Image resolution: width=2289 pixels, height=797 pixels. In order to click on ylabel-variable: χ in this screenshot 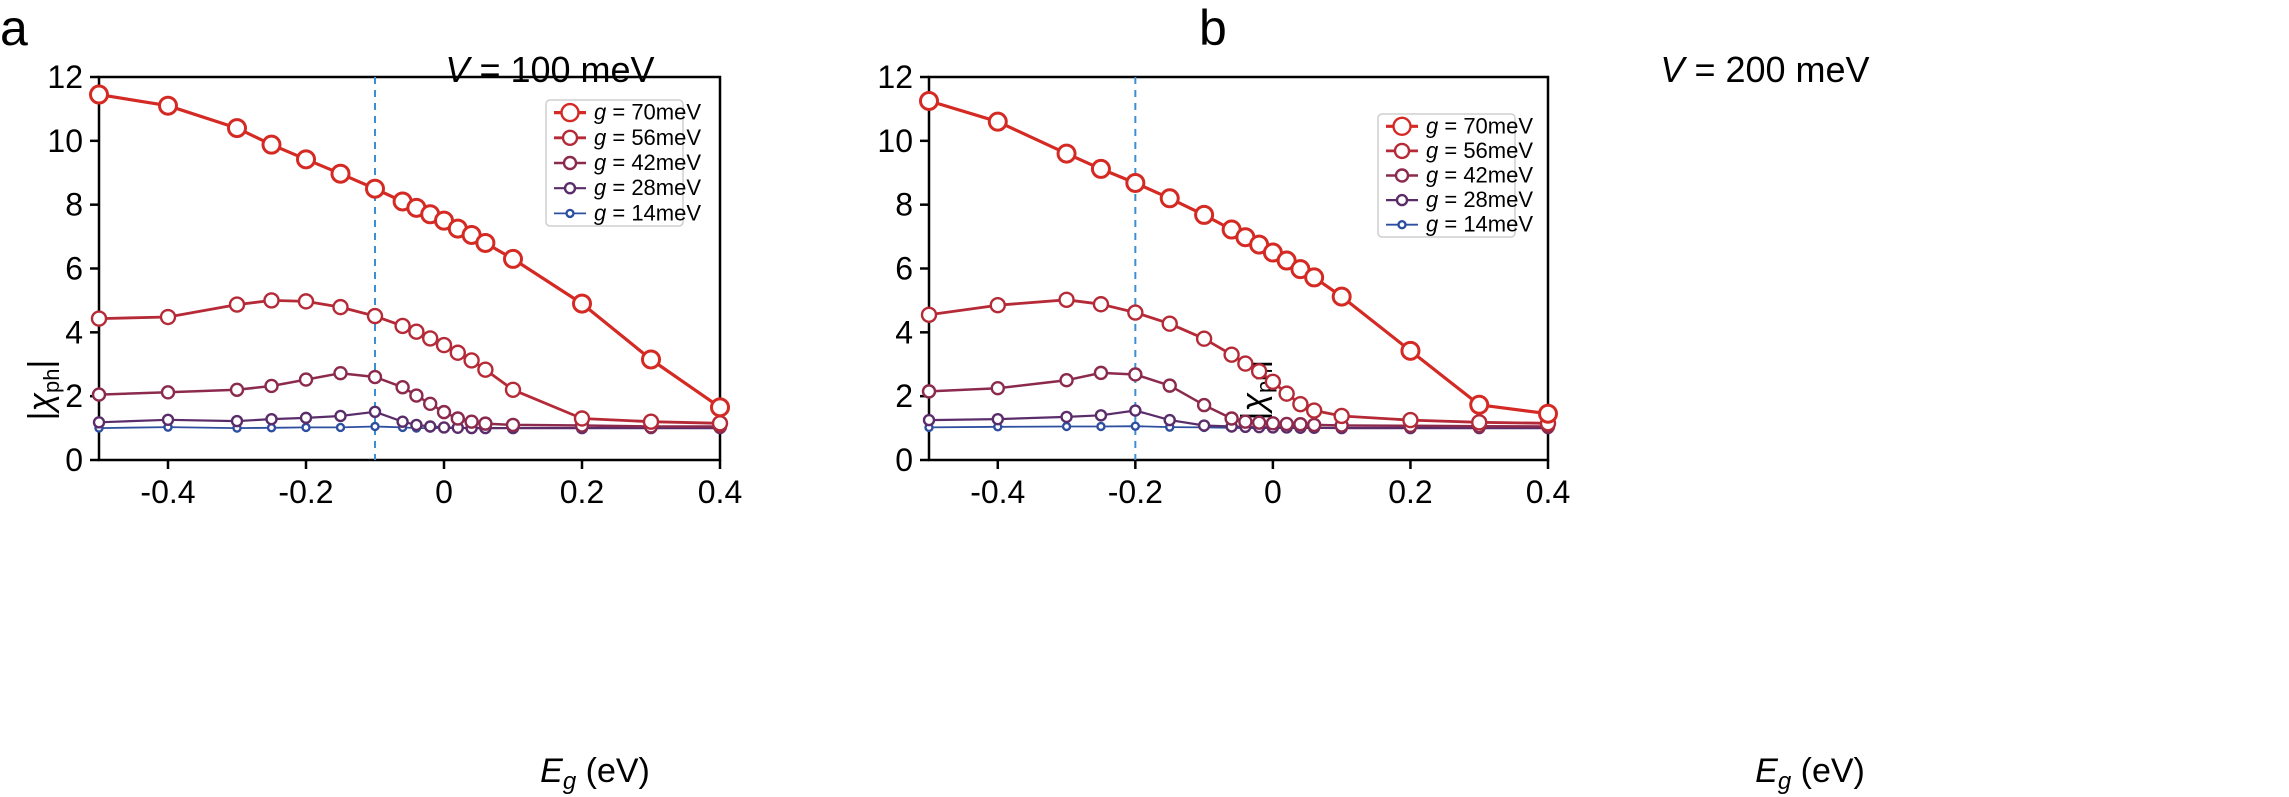, I will do `click(1254, 403)`.